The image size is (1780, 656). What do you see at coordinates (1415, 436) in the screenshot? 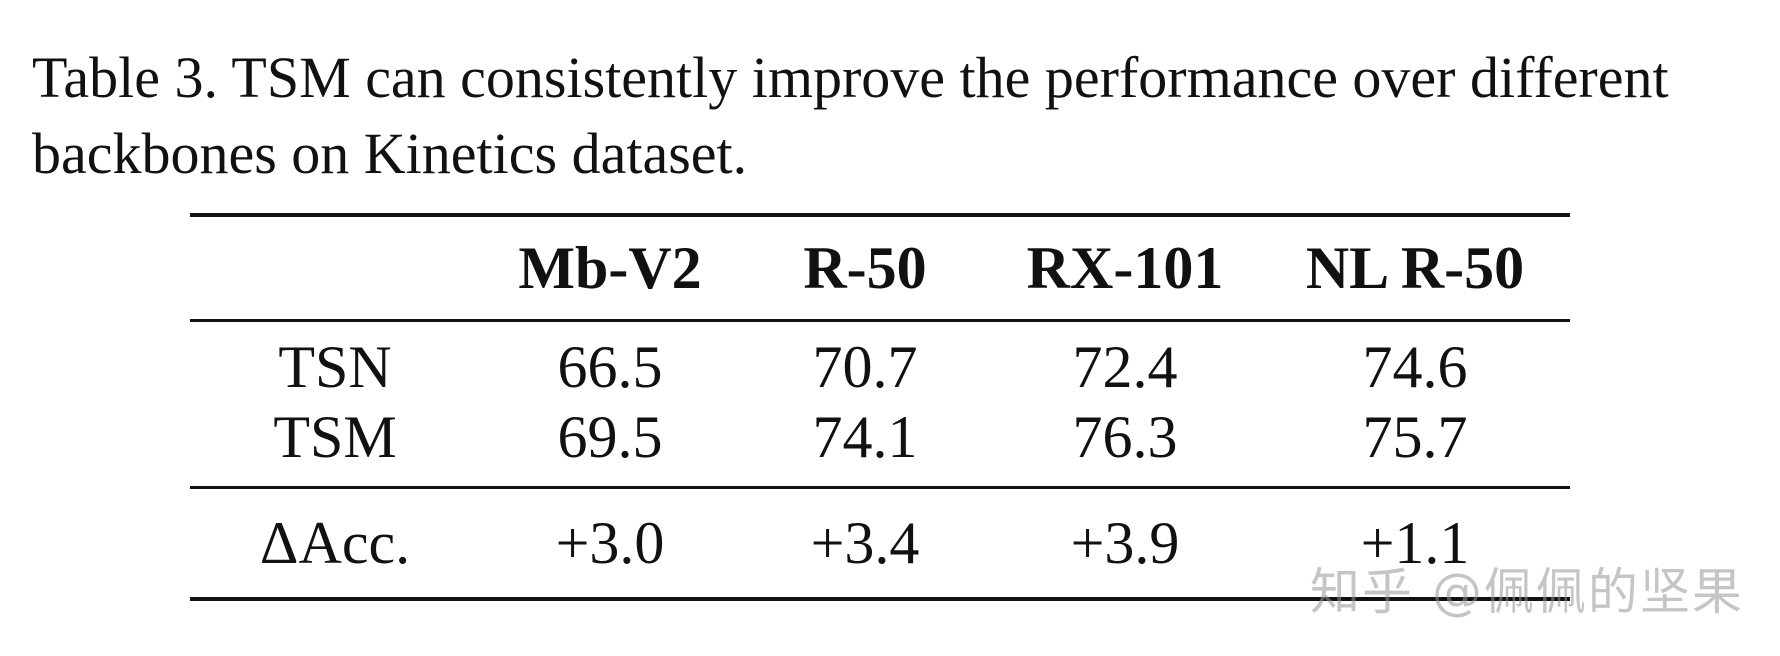
I see `table-cell: 75.7` at bounding box center [1415, 436].